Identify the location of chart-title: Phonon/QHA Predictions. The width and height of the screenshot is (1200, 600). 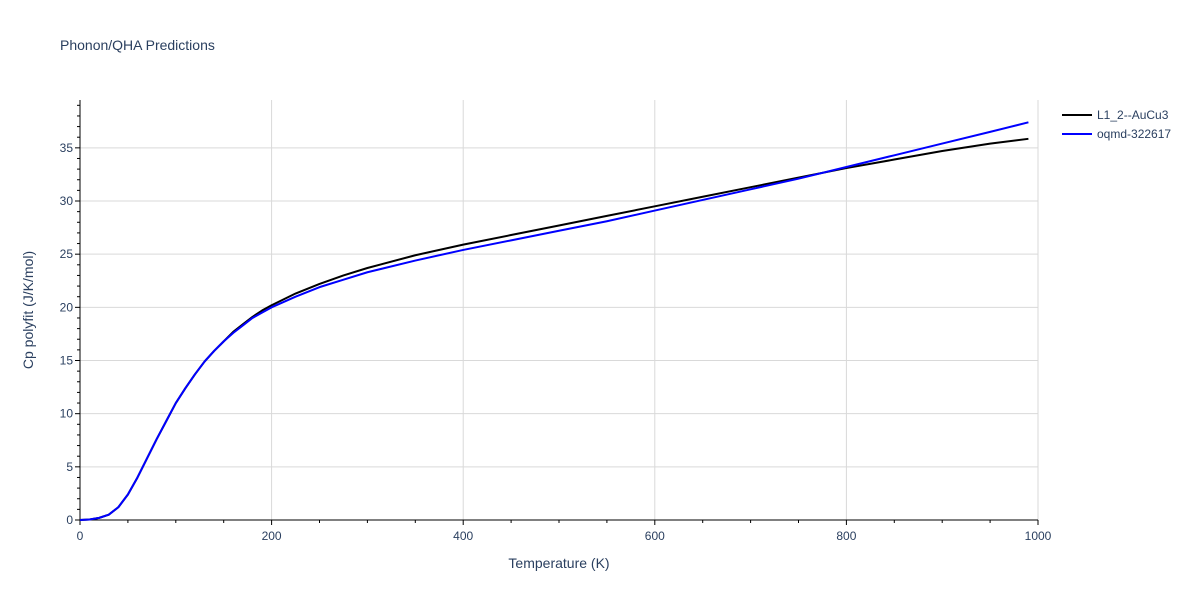
(137, 45).